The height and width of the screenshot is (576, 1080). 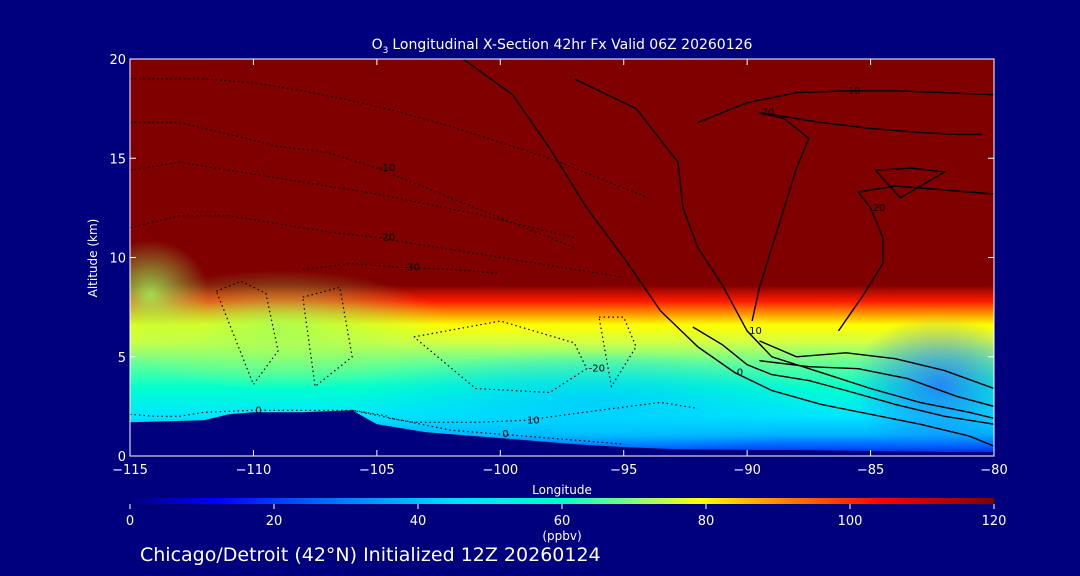 What do you see at coordinates (562, 521) in the screenshot?
I see `colorbar-tick-label: 60` at bounding box center [562, 521].